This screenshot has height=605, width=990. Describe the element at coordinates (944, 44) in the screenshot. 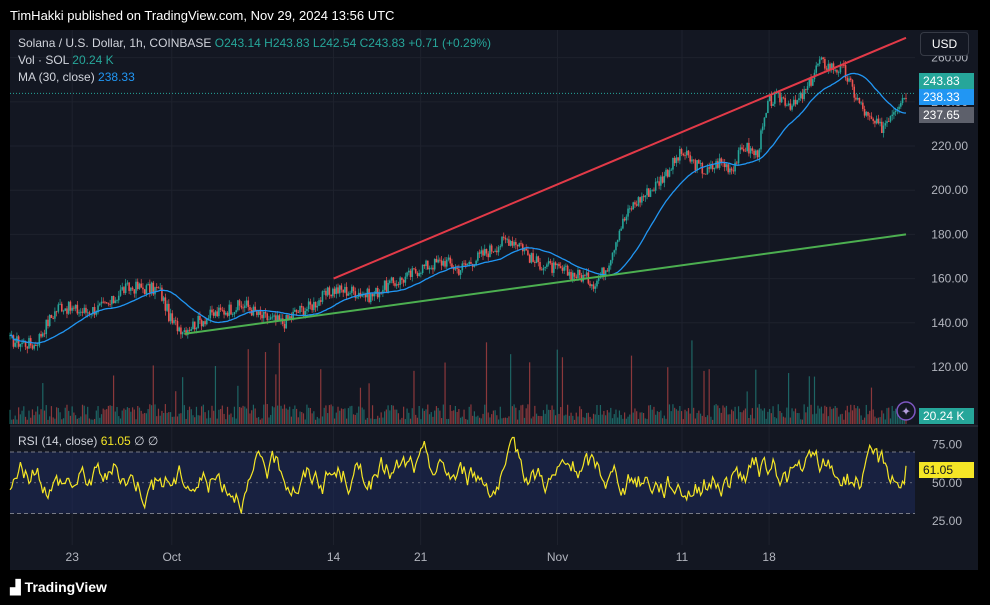

I see `currency-button: USD` at that location.